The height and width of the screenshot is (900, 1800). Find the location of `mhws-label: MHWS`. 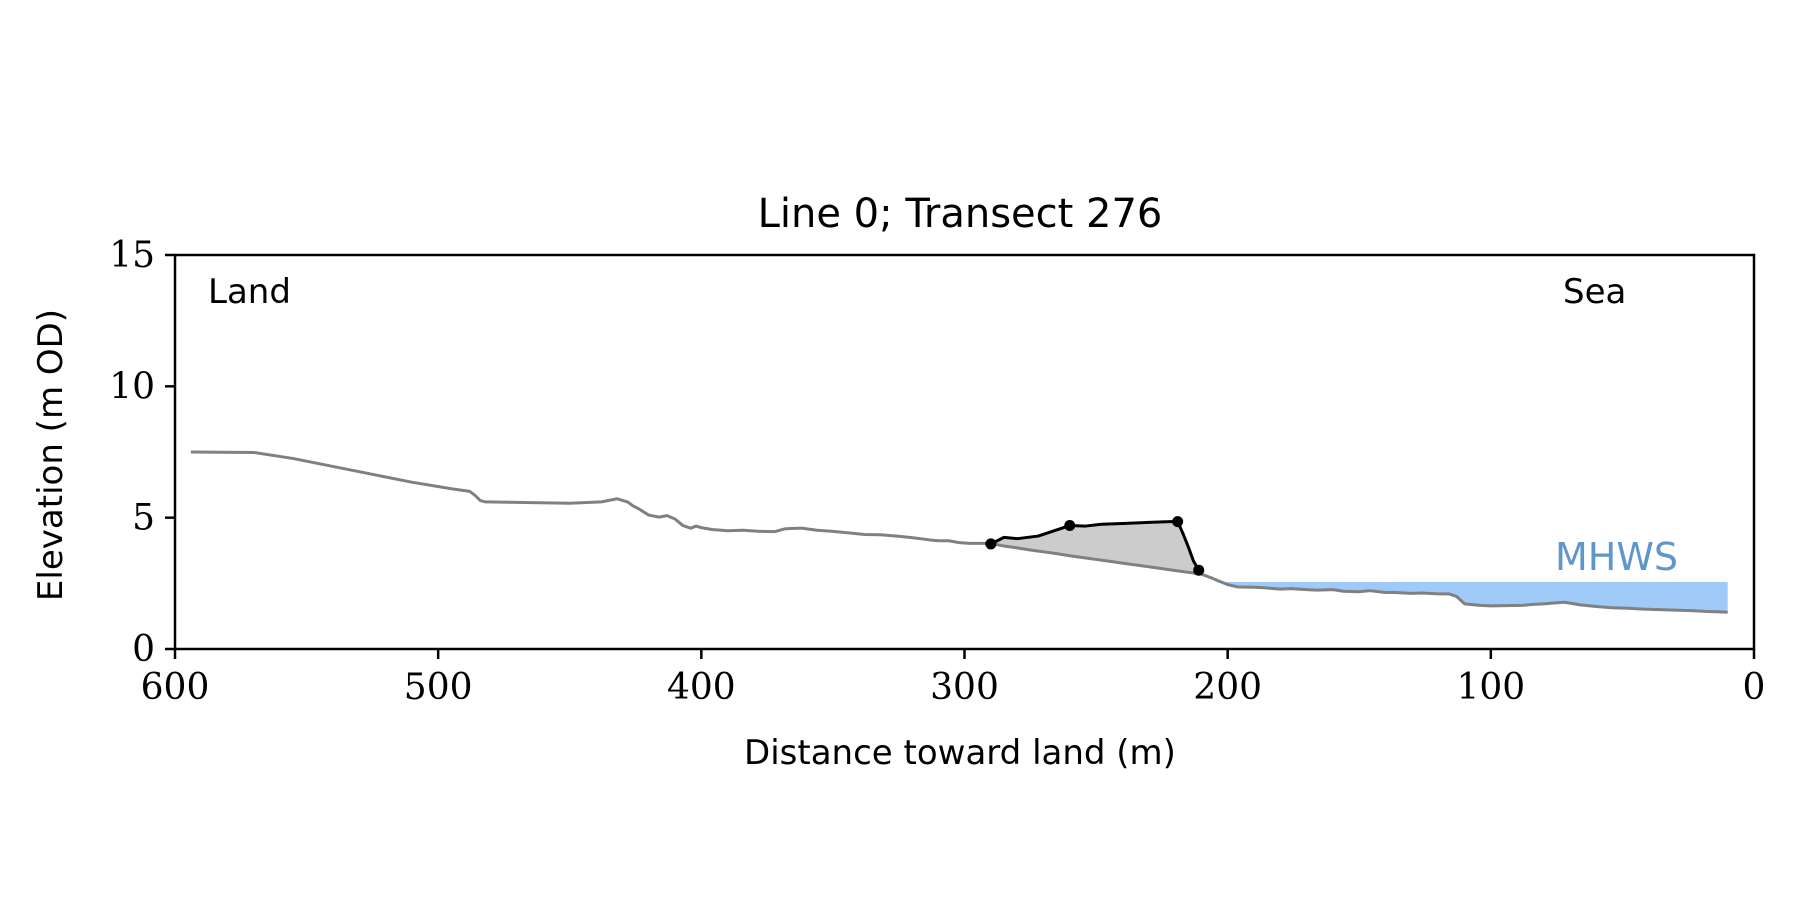

mhws-label: MHWS is located at coordinates (1616, 557).